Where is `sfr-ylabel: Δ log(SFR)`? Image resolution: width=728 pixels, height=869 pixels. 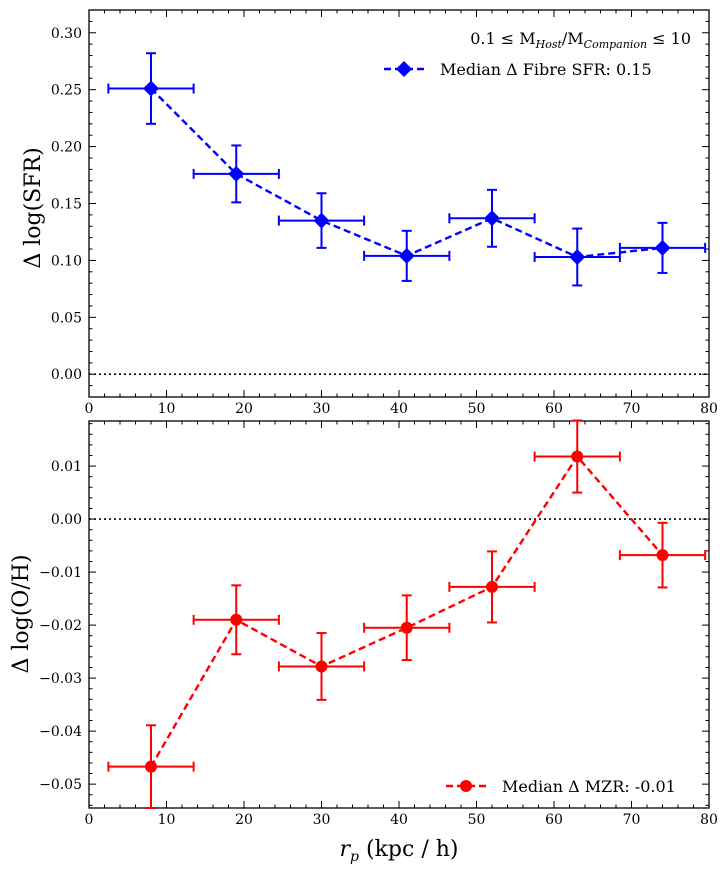 sfr-ylabel: Δ log(SFR) is located at coordinates (33, 207).